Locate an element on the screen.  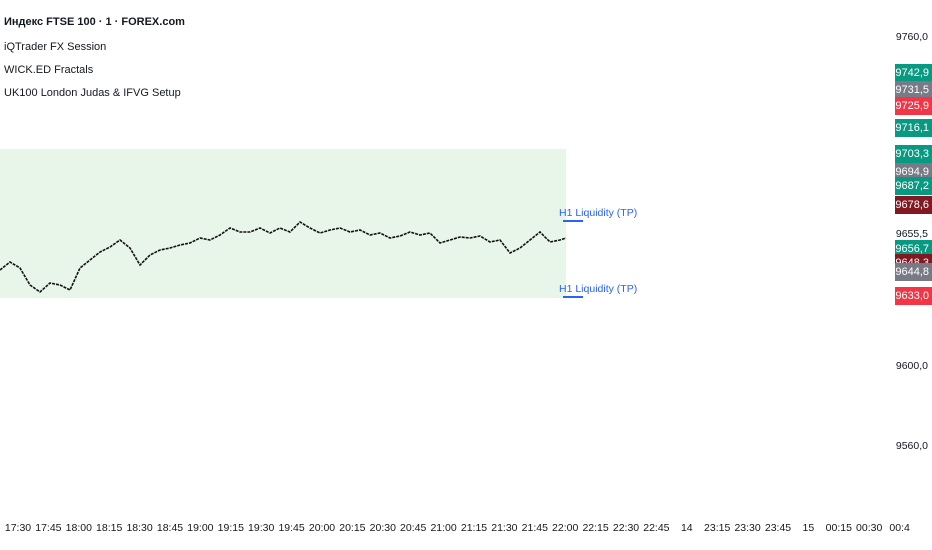
time-label: 22:45 is located at coordinates (656, 528).